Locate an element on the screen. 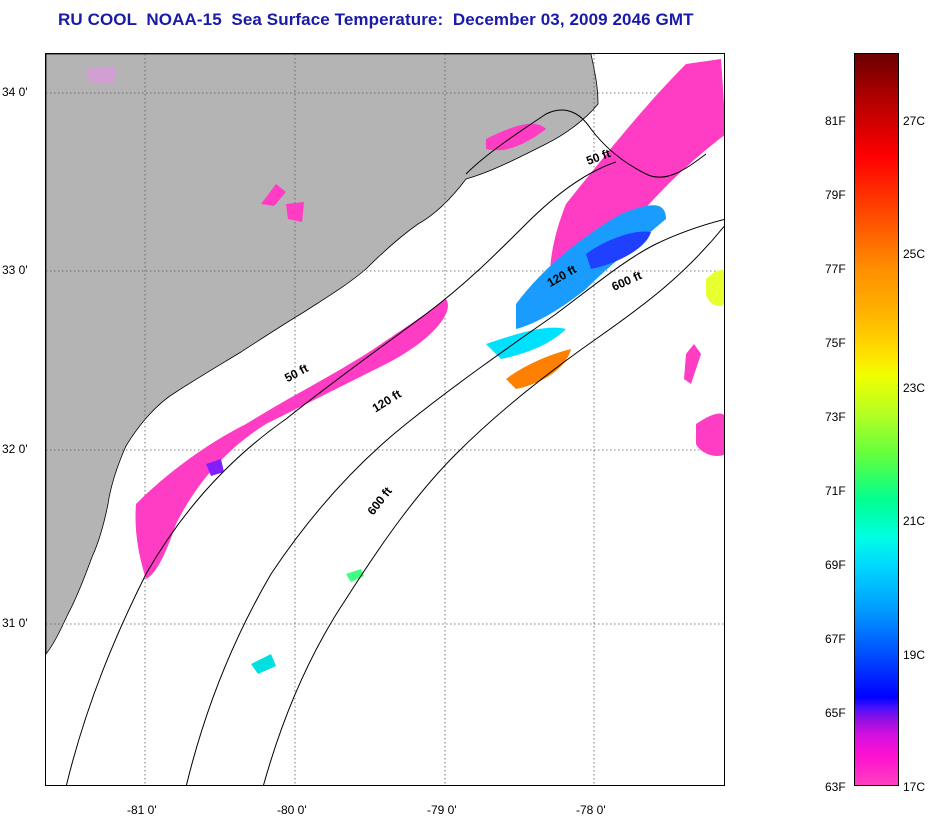 This screenshot has width=936, height=817. lon-label: -78 0' is located at coordinates (591, 810).